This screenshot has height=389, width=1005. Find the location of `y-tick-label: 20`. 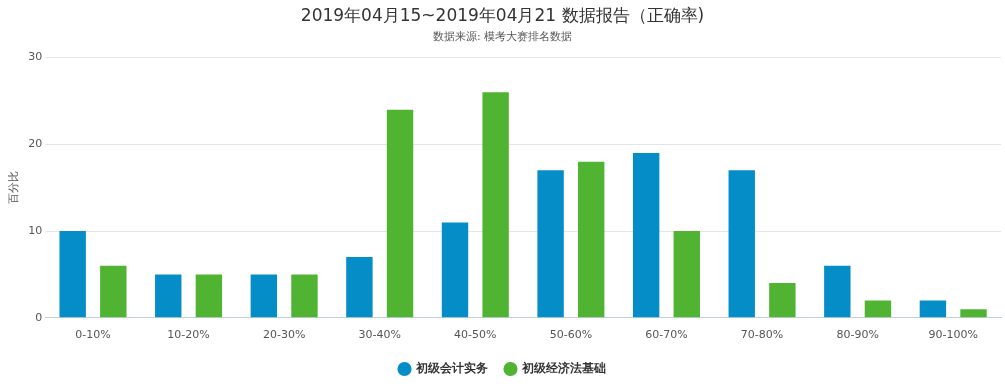

y-tick-label: 20 is located at coordinates (35, 144).